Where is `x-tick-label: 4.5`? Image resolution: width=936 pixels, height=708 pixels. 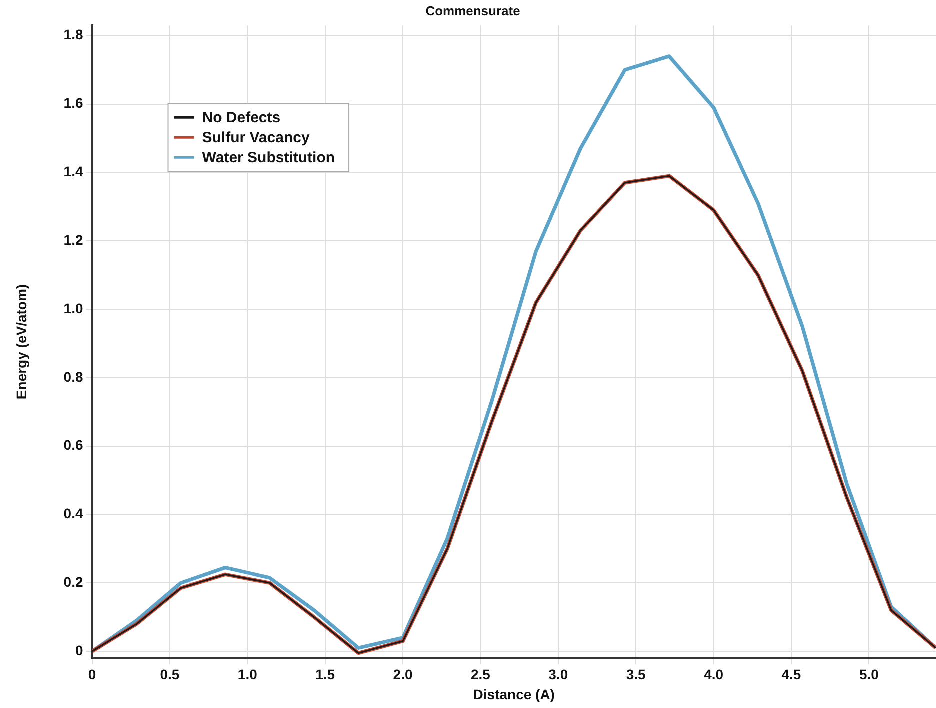 x-tick-label: 4.5 is located at coordinates (792, 674).